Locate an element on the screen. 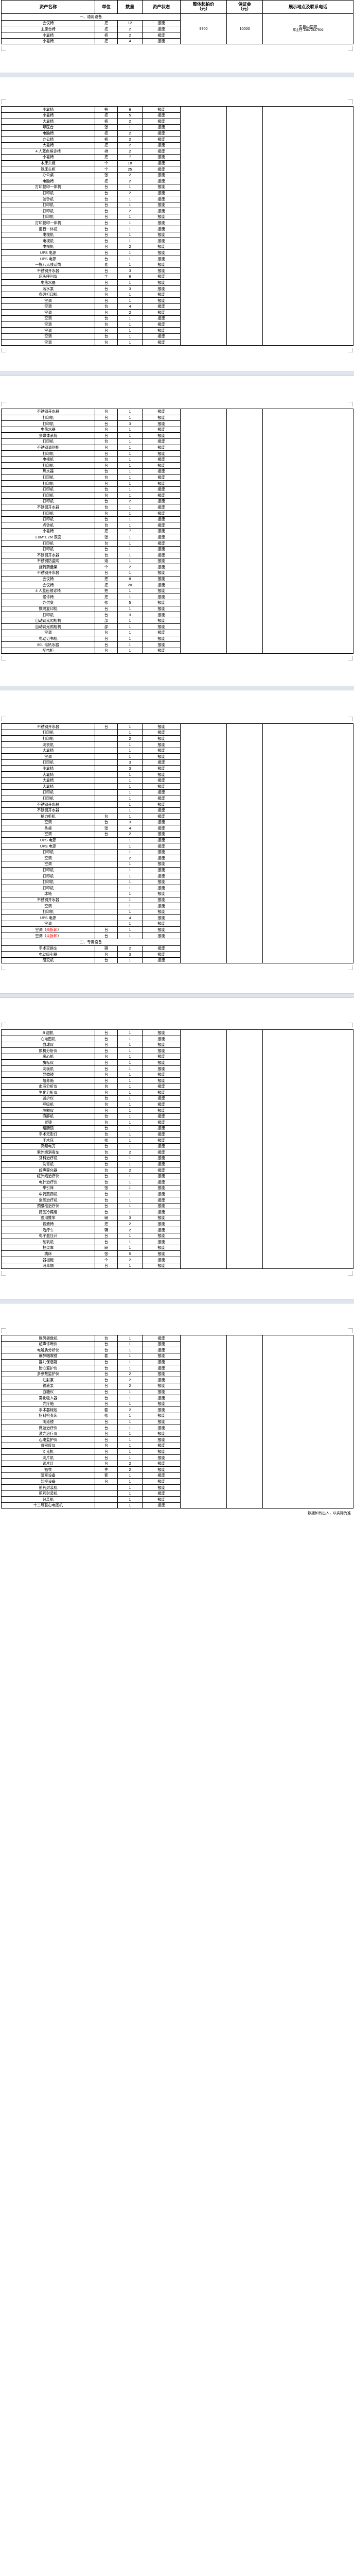 The height and width of the screenshot is (2576, 354). crop-mark is located at coordinates (3, 1273).